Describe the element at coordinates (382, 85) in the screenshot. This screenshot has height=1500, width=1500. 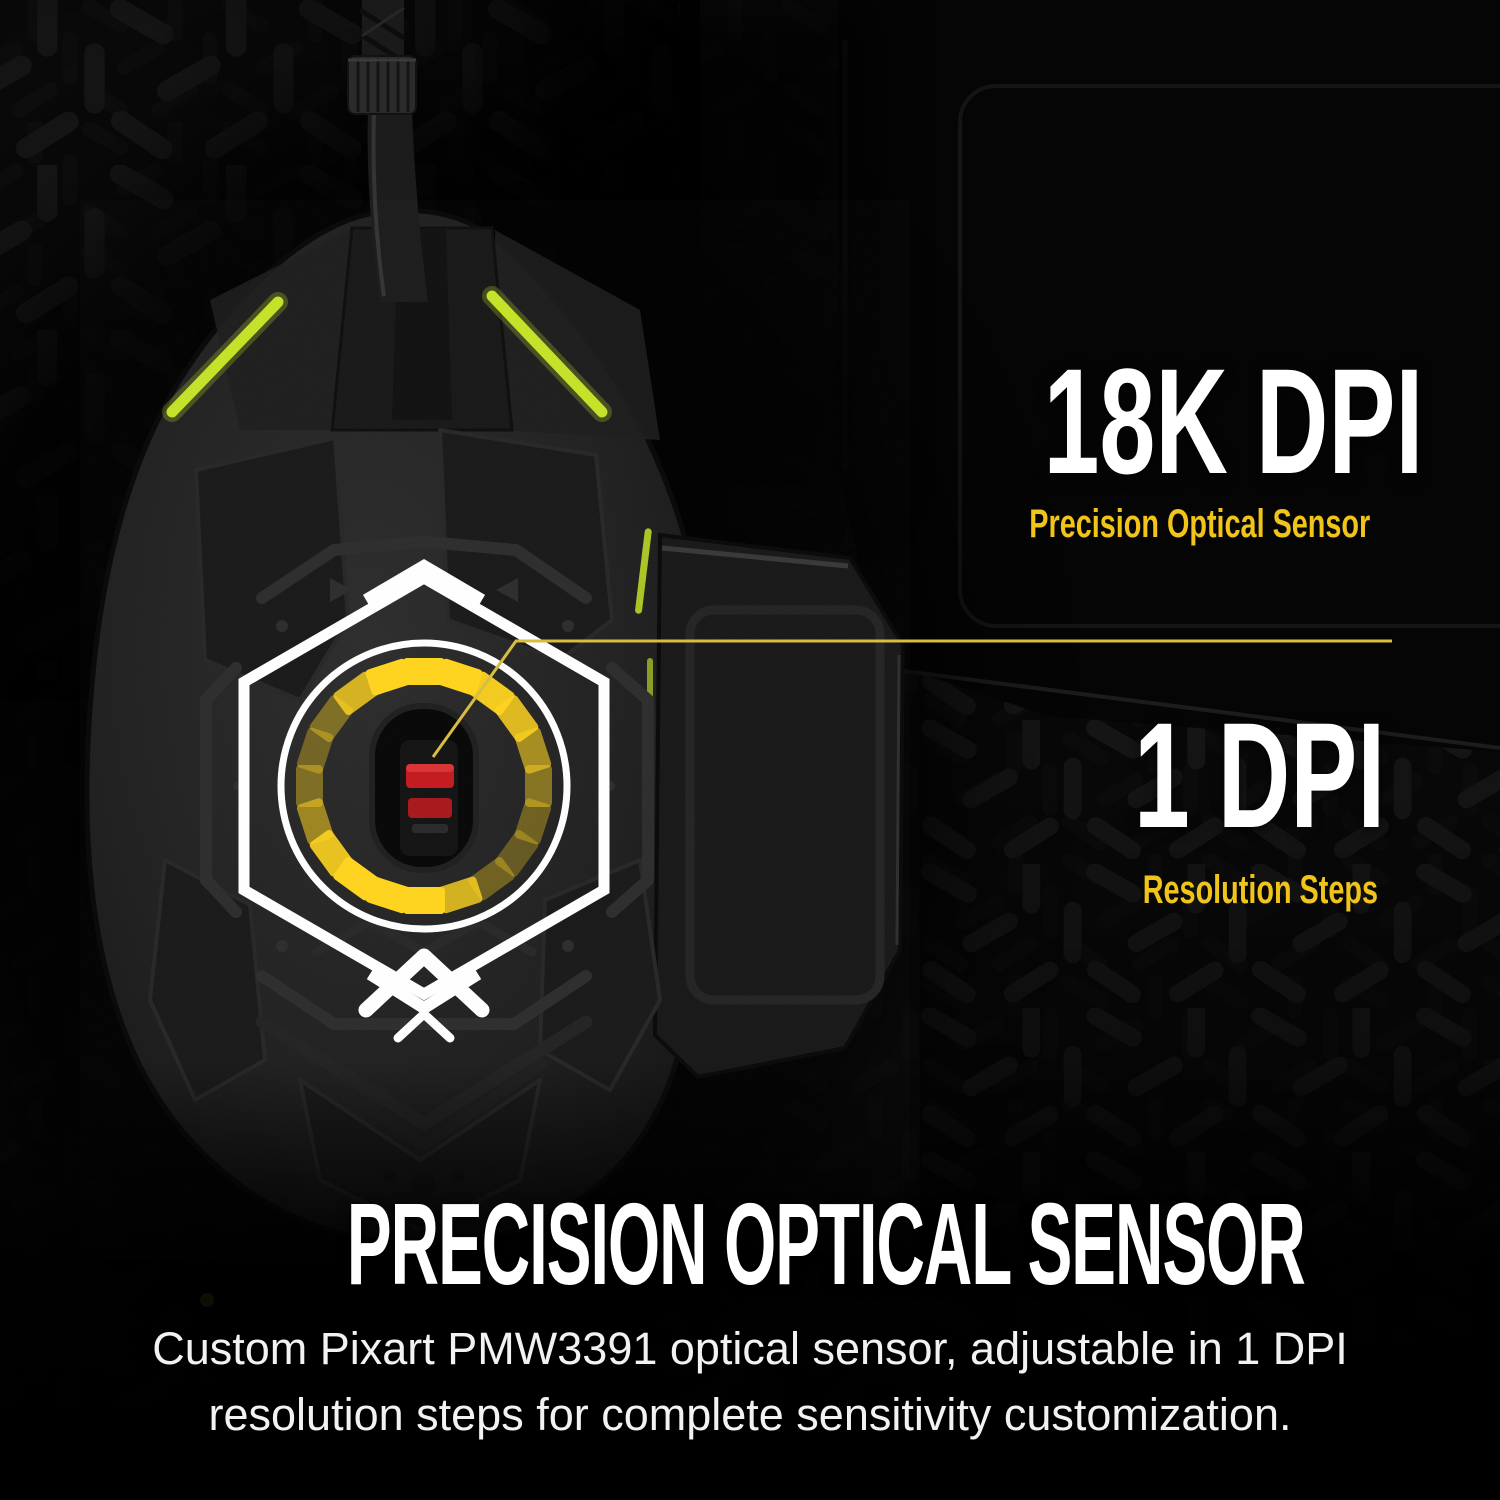
I see `cable-collar` at that location.